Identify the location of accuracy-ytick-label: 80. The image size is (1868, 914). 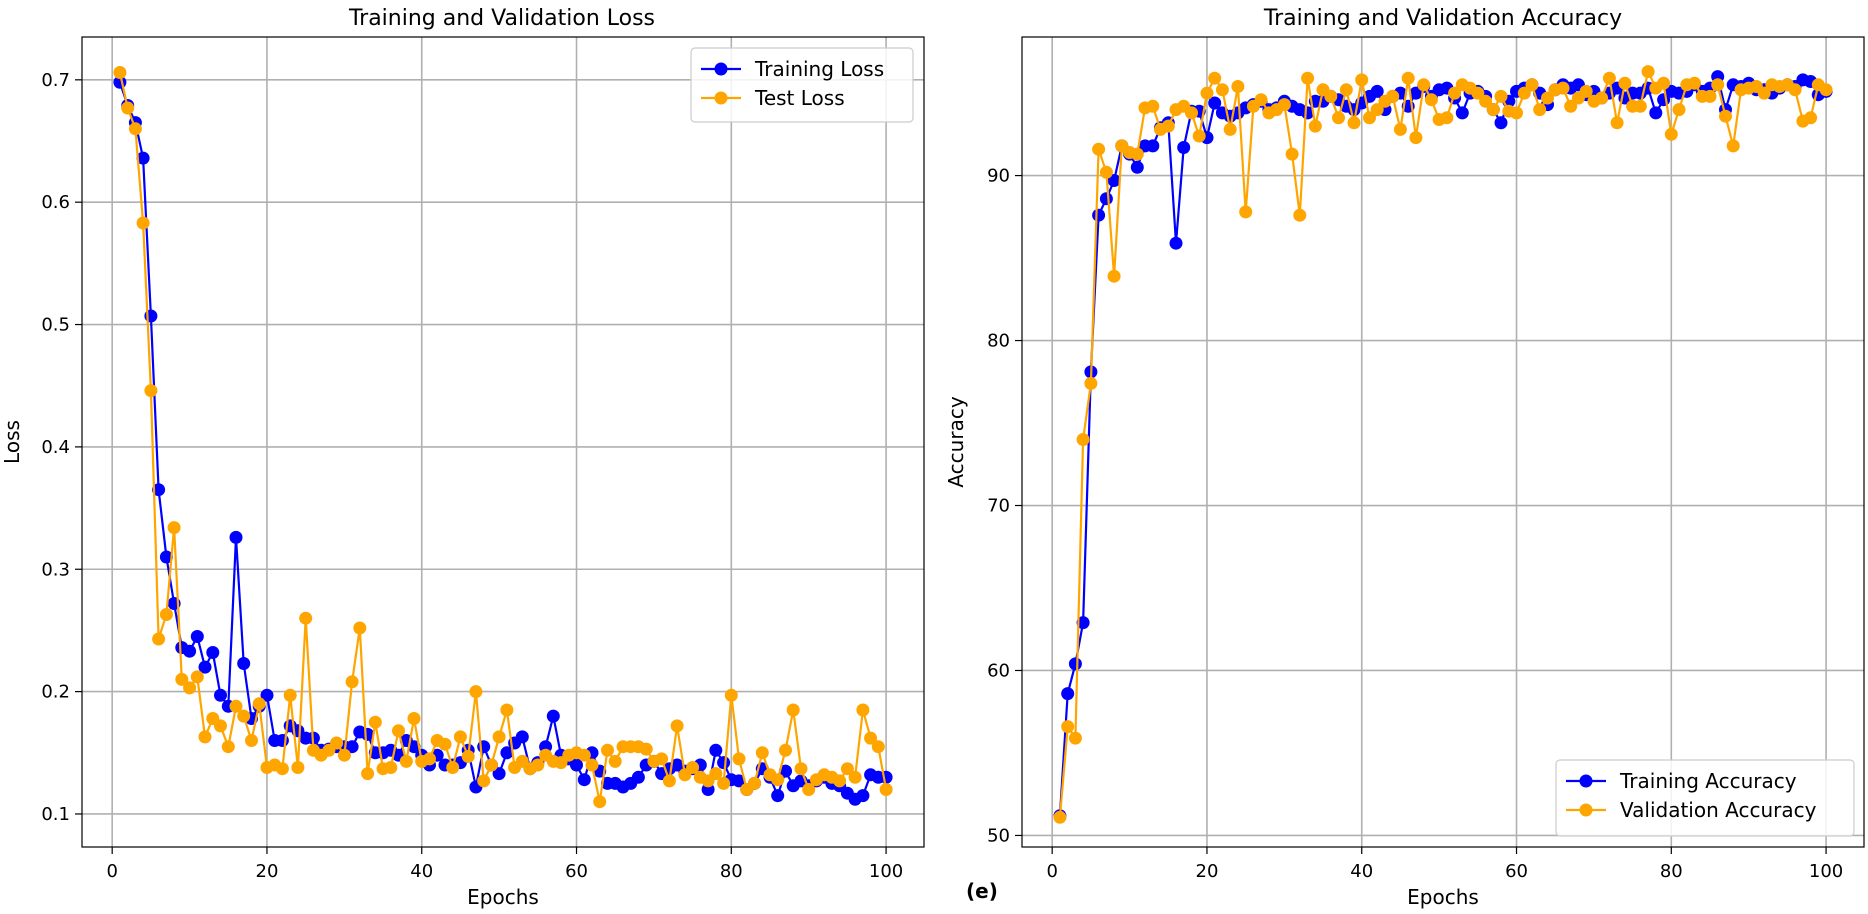
(998, 341).